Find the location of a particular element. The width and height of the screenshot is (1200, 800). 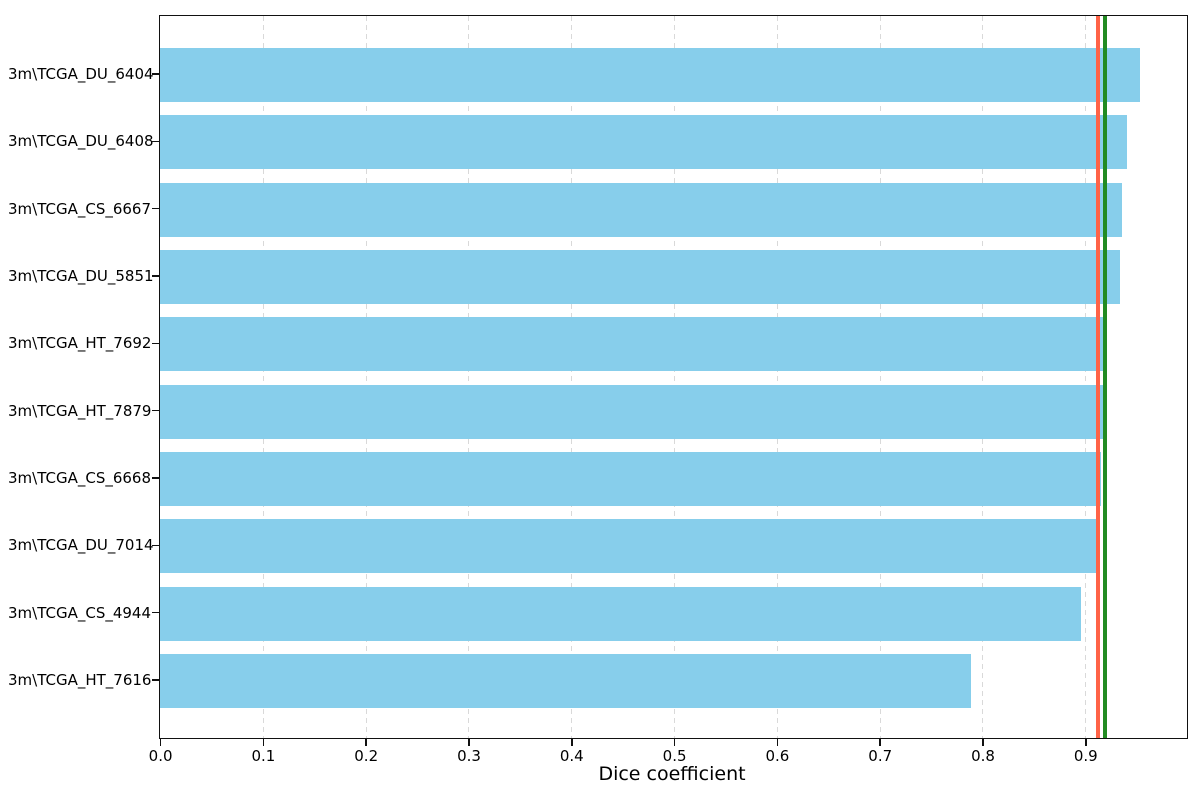

x-tick-label: 0.6 is located at coordinates (777, 756).